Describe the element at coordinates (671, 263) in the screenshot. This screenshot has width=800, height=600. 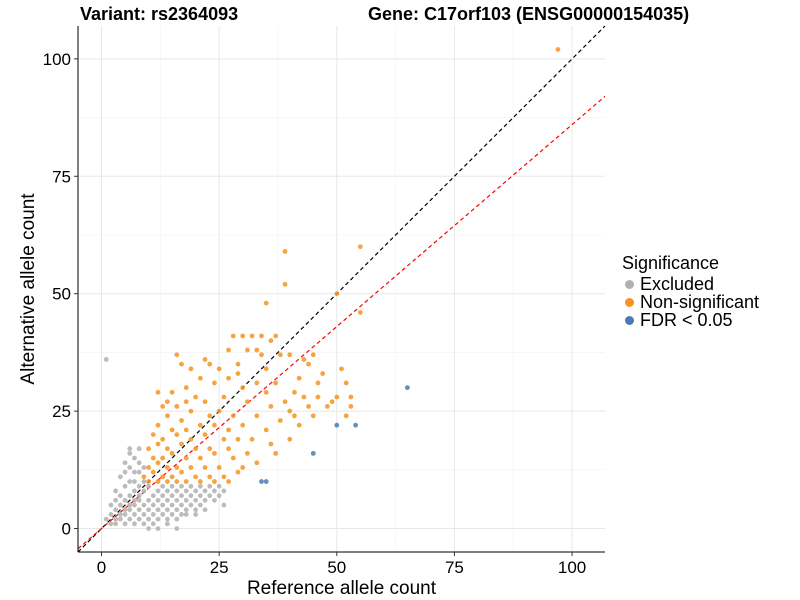
I see `legend-title: Significance` at that location.